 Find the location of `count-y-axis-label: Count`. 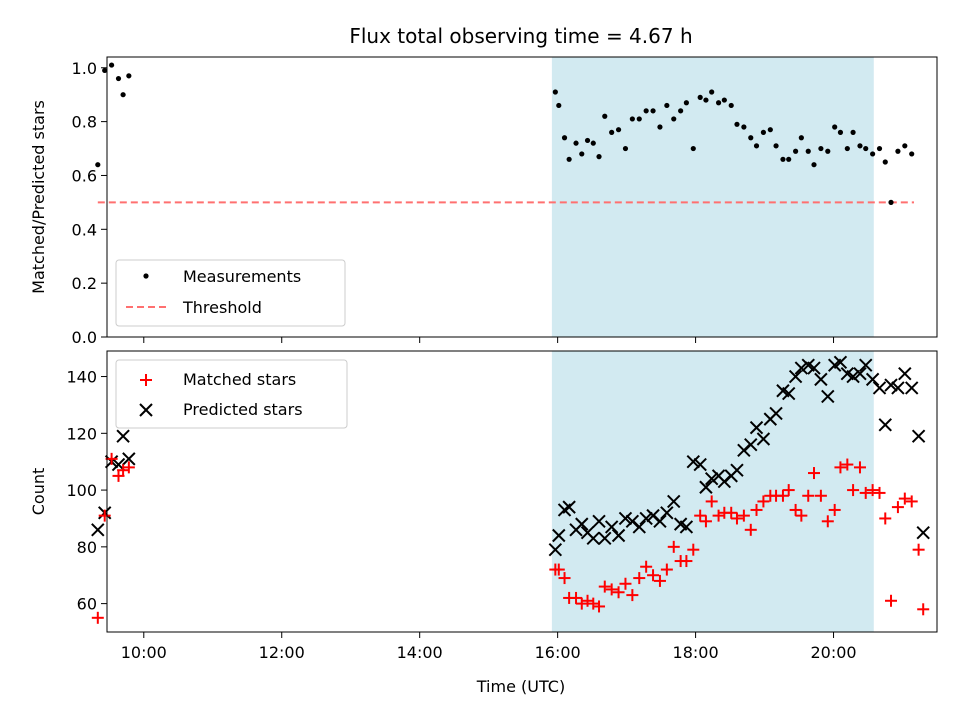

count-y-axis-label: Count is located at coordinates (38, 492).